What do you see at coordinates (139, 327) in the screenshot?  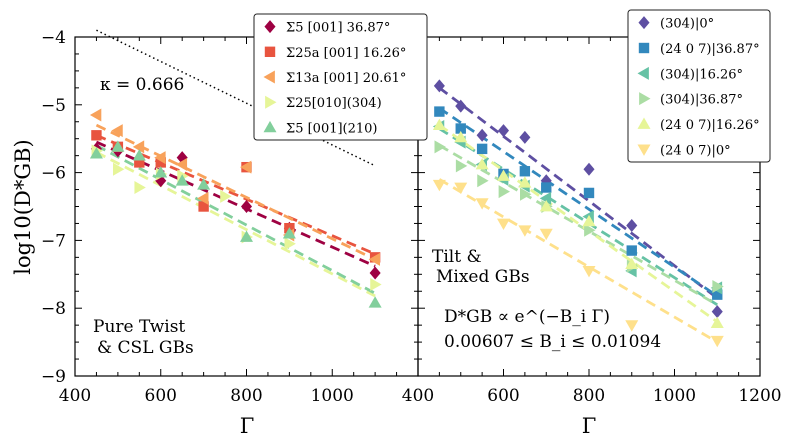 I see `left-panel-label-line1: Pure Twist` at bounding box center [139, 327].